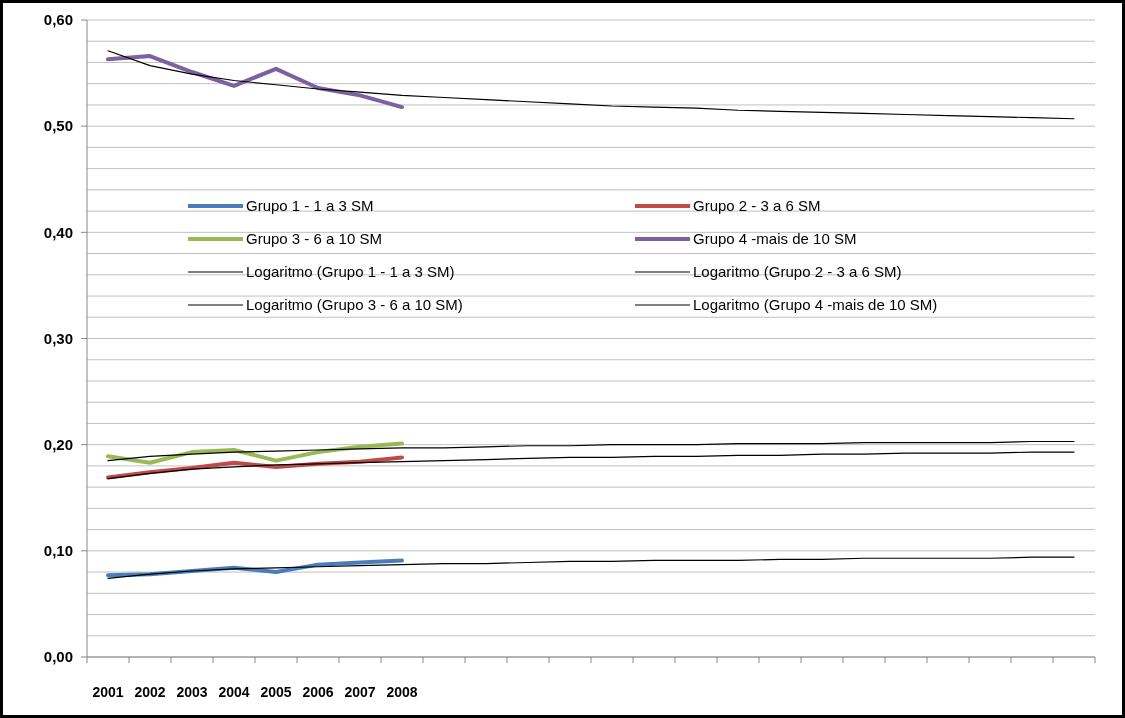 The image size is (1125, 718). Describe the element at coordinates (150, 692) in the screenshot. I see `x-tick-label: 2002` at that location.